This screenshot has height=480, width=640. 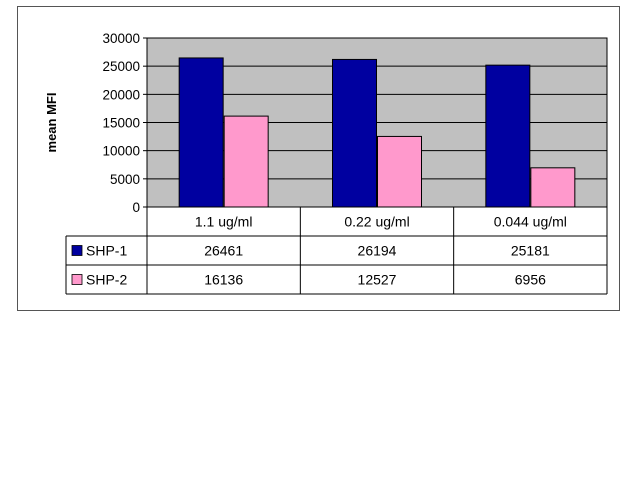 What do you see at coordinates (223, 280) in the screenshot?
I see `data-label: 16136` at bounding box center [223, 280].